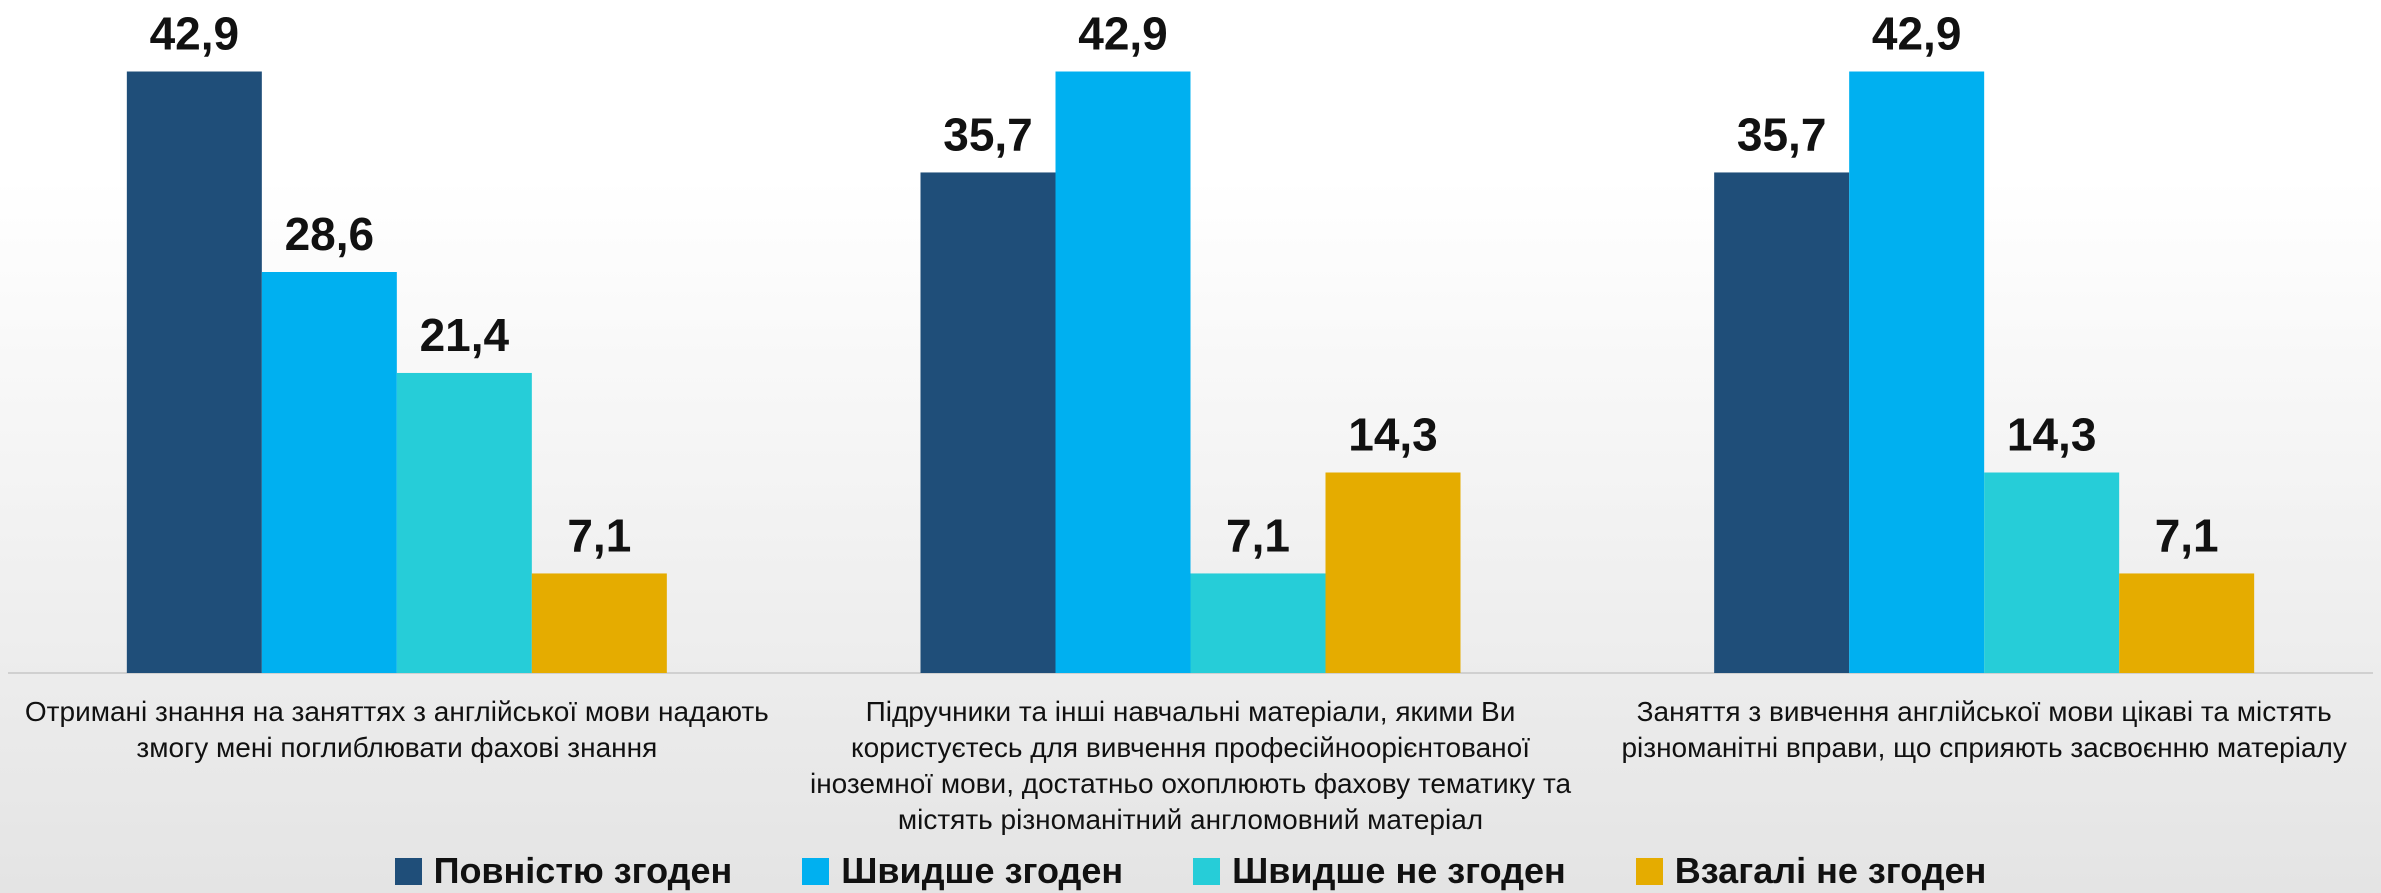 This screenshot has height=893, width=2381. I want to click on legend-item: Швидше згоден, so click(962, 871).